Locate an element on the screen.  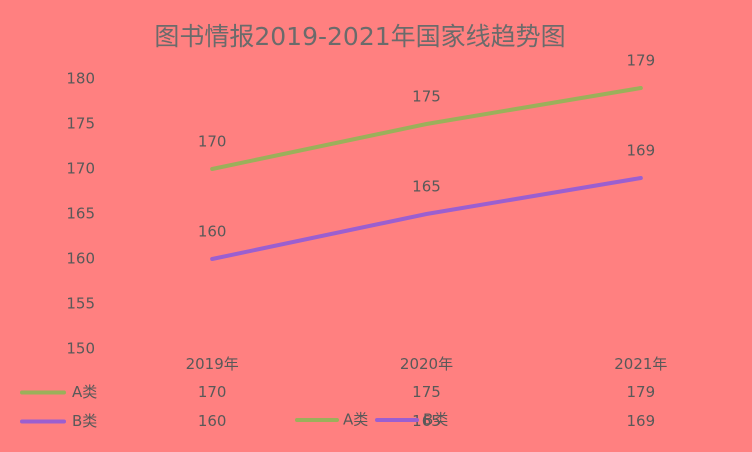
y-tick-label: 180 is located at coordinates (80, 79).